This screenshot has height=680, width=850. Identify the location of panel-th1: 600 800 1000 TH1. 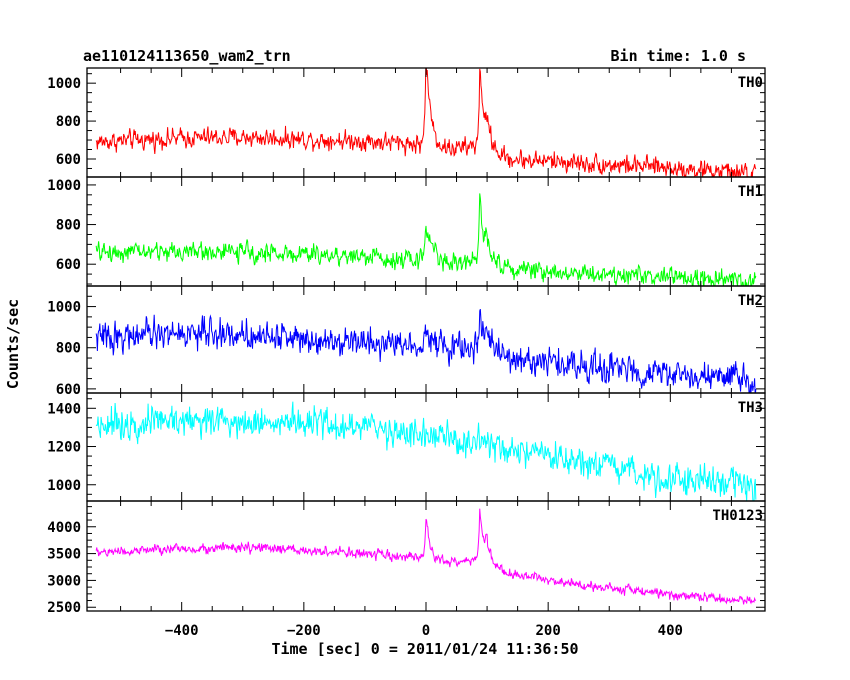
(406, 231).